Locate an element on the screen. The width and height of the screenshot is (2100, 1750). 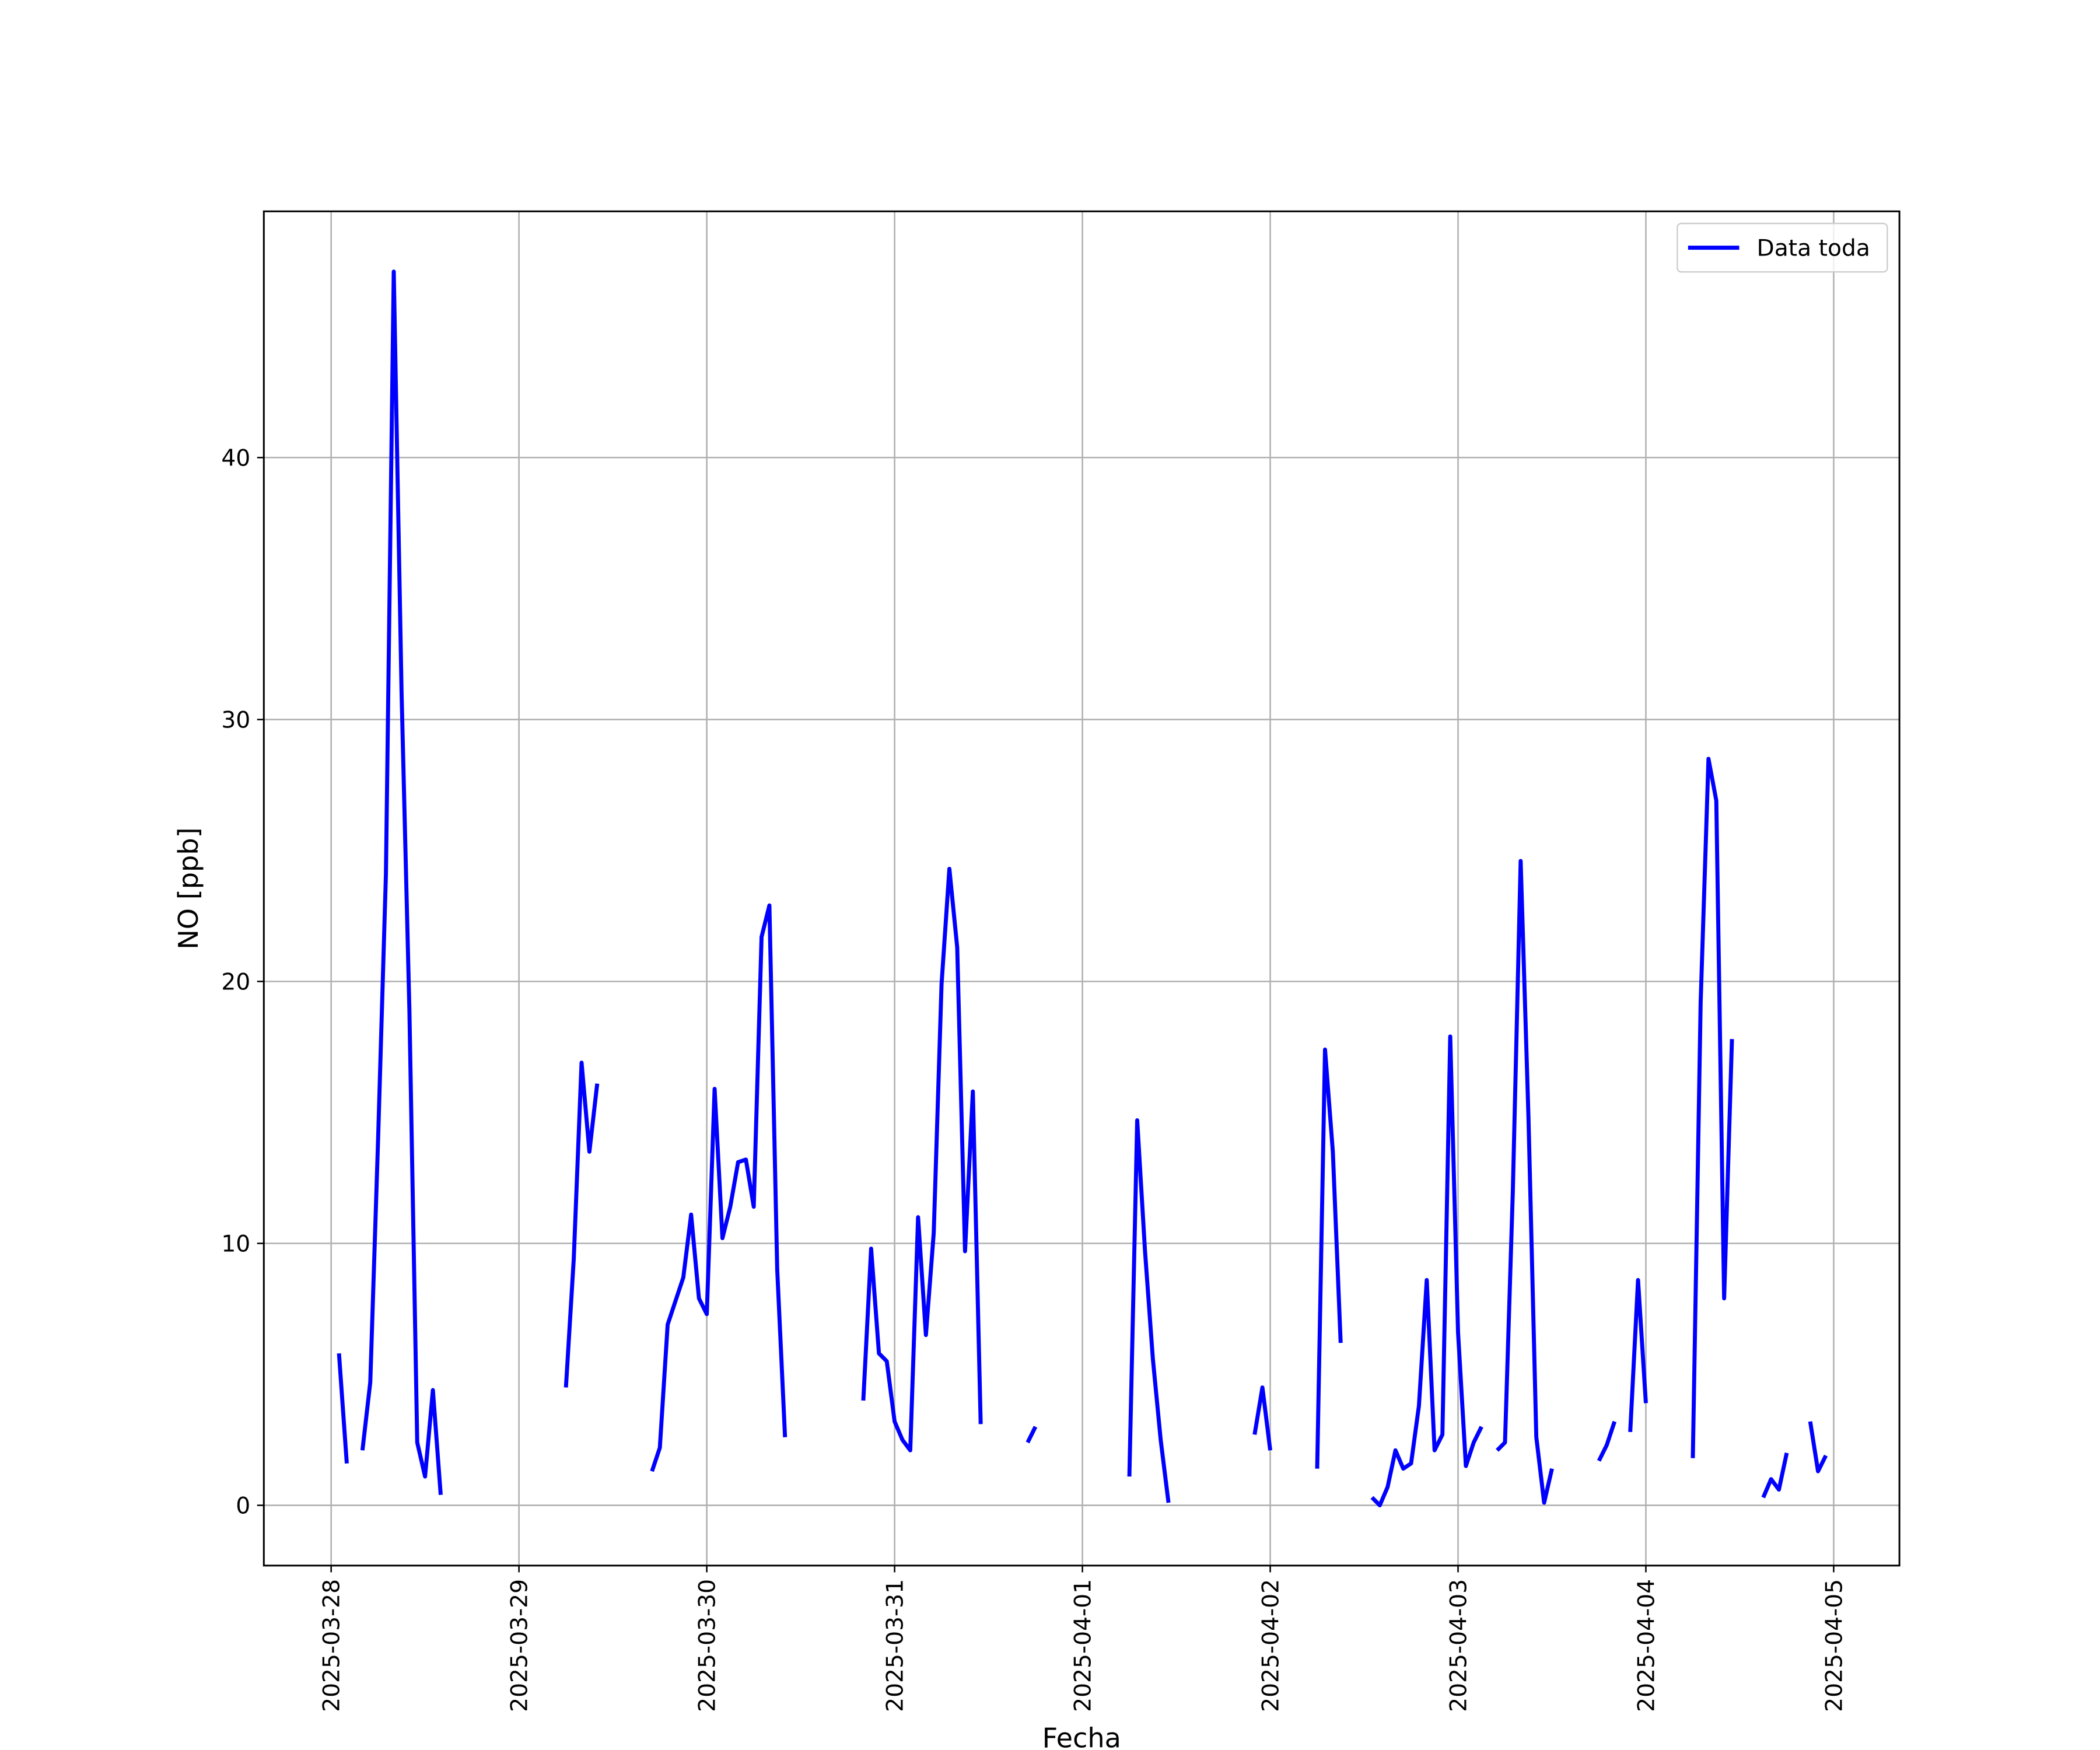
x-tick-label: 2025-03-30 is located at coordinates (707, 1645).